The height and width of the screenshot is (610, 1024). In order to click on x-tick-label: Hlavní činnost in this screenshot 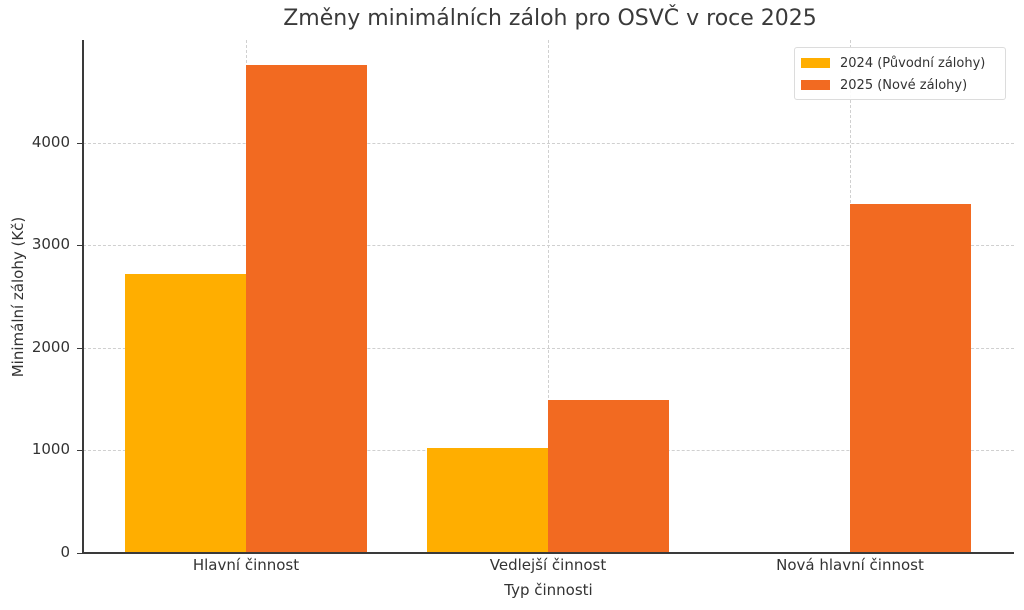, I will do `click(246, 565)`.